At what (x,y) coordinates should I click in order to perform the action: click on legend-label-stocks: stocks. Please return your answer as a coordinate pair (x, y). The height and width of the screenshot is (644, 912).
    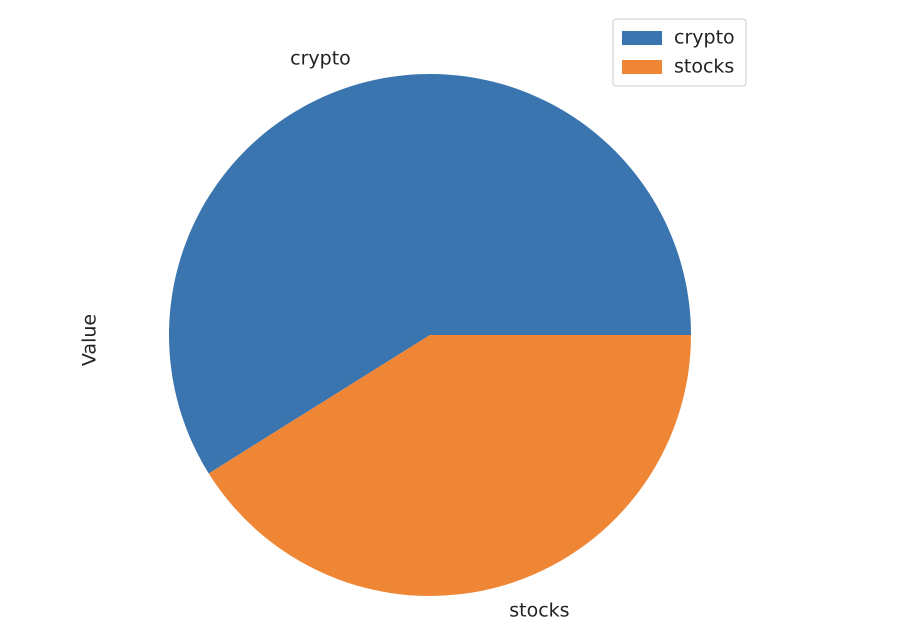
    Looking at the image, I should click on (704, 67).